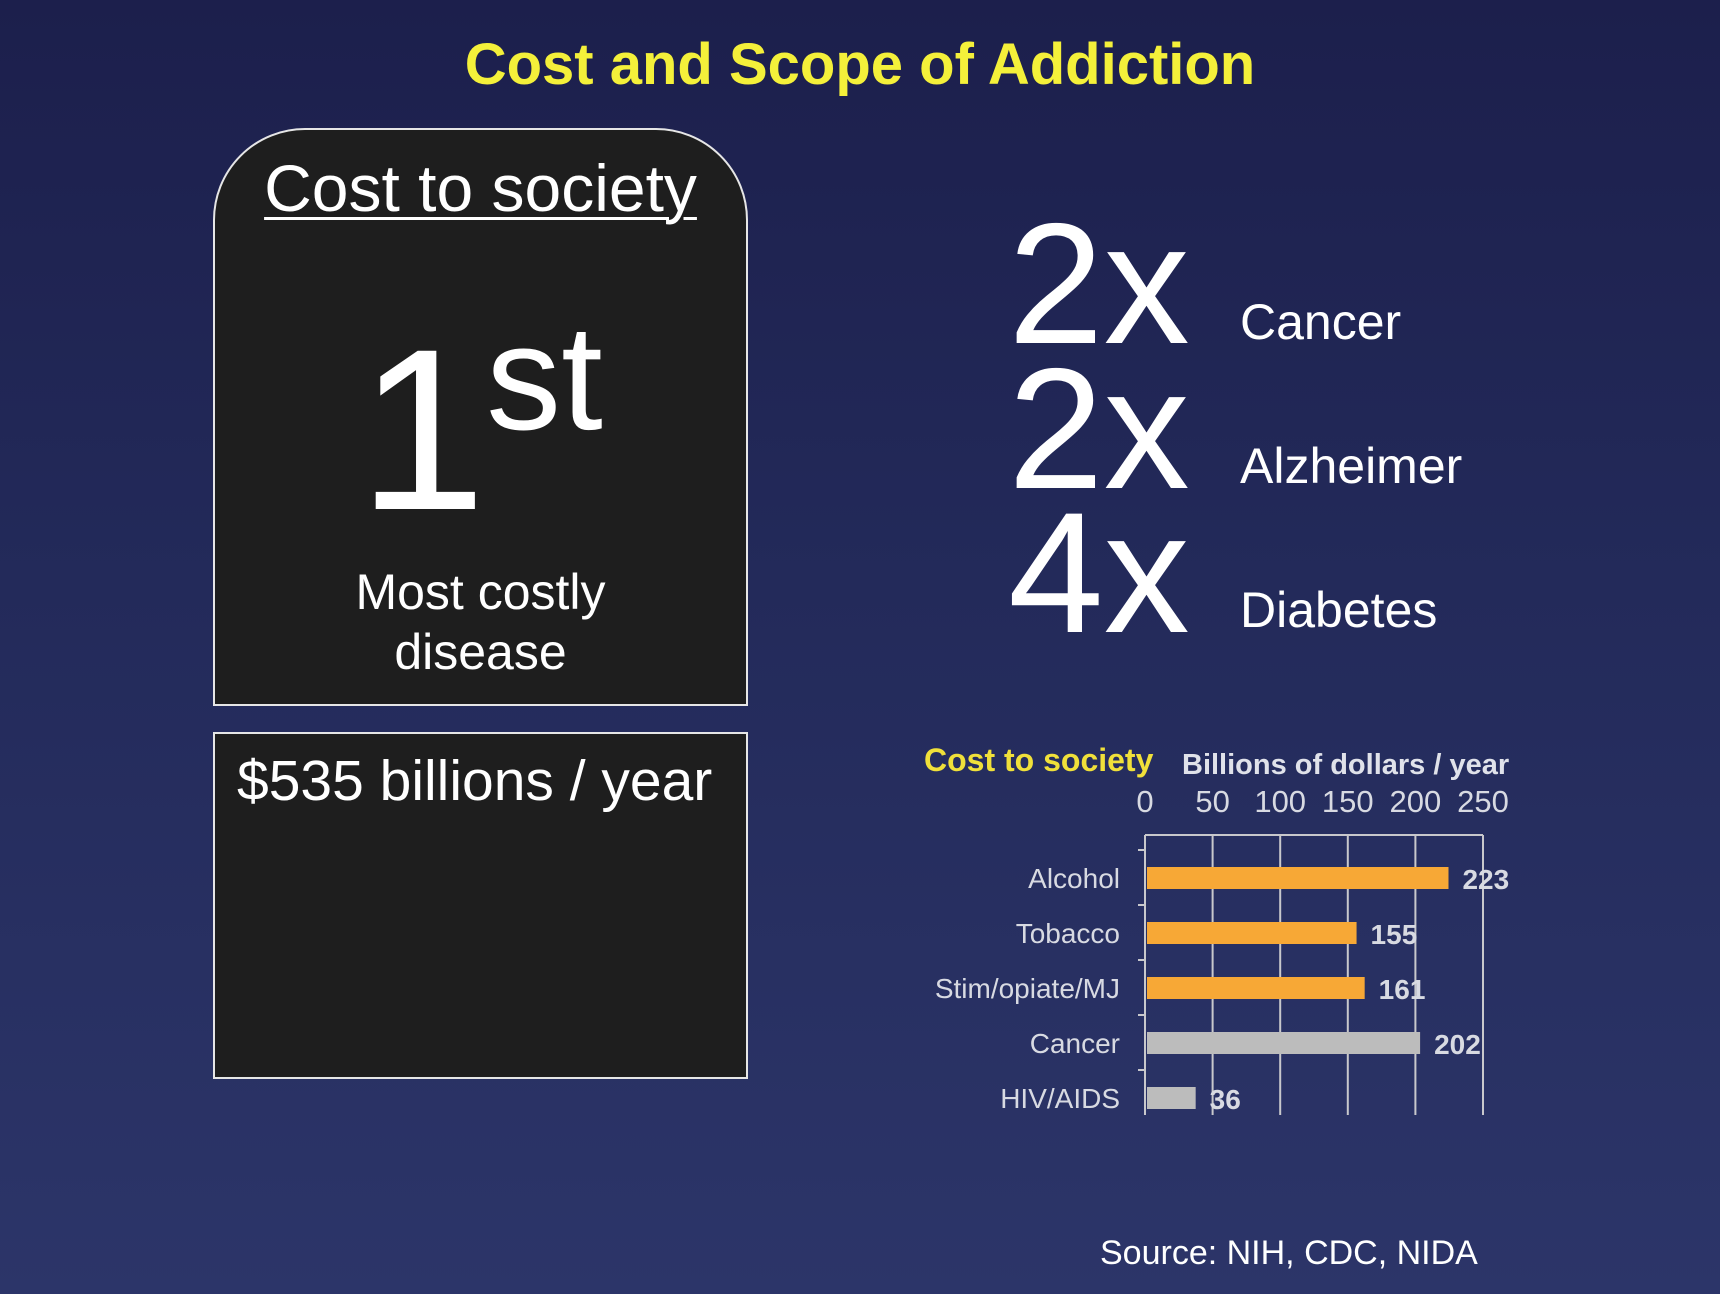  What do you see at coordinates (1348, 801) in the screenshot?
I see `x-tick-label: 150` at bounding box center [1348, 801].